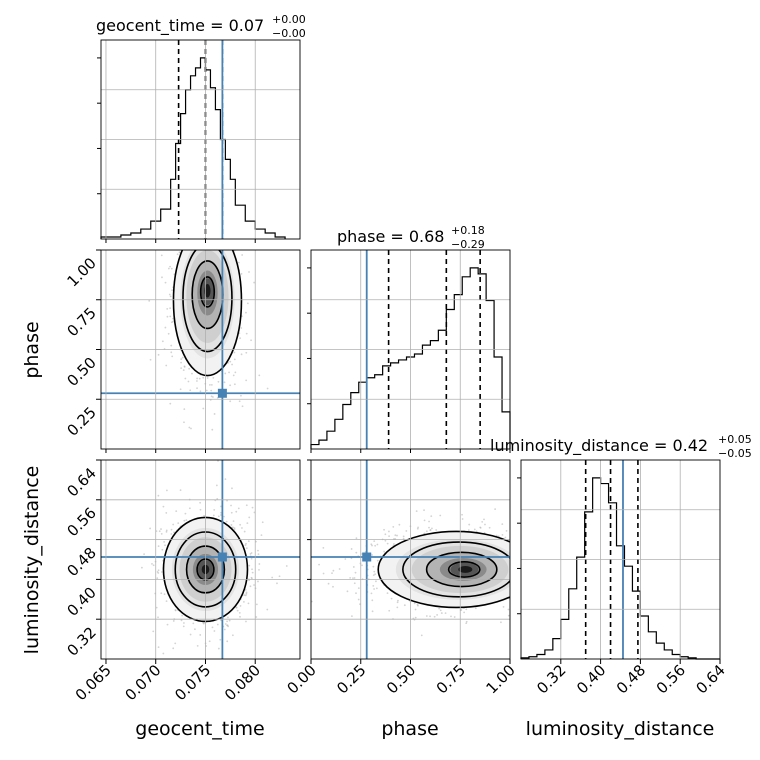 Image resolution: width=760 pixels, height=760 pixels. What do you see at coordinates (620, 729) in the screenshot?
I see `xlabel-luminosity-distance: luminosity_distance` at bounding box center [620, 729].